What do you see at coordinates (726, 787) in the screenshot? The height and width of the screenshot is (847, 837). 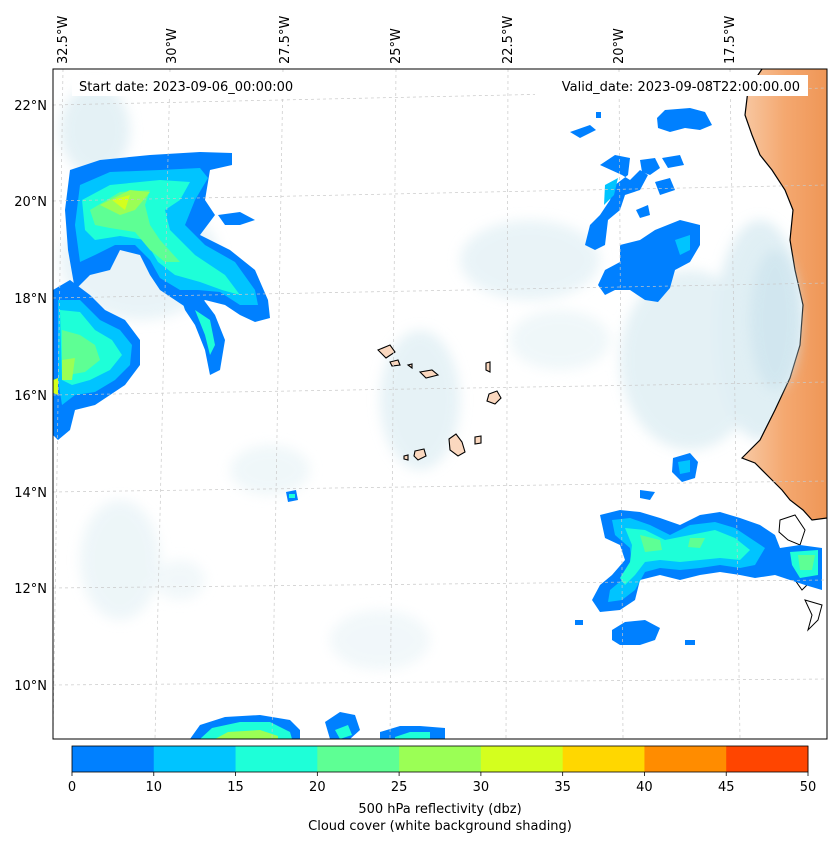 I see `colorbar-tick-label: 45` at bounding box center [726, 787].